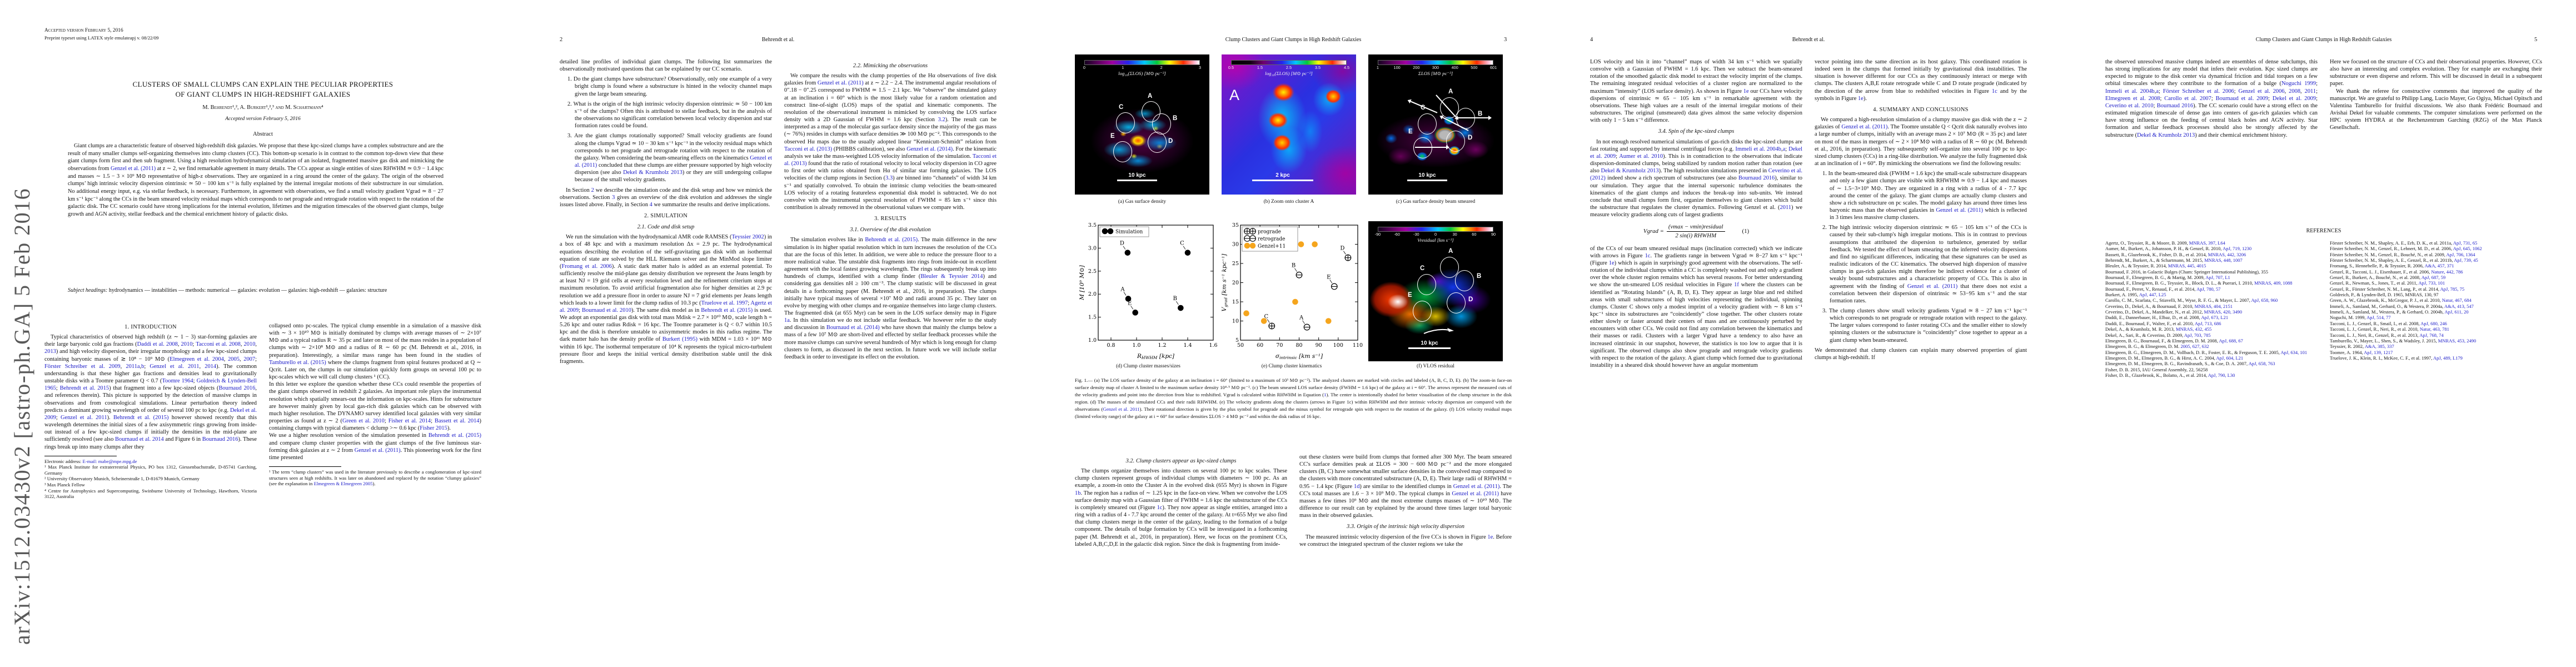  What do you see at coordinates (2298, 84) in the screenshot?
I see `citation-link: Noguchi 1999` at bounding box center [2298, 84].